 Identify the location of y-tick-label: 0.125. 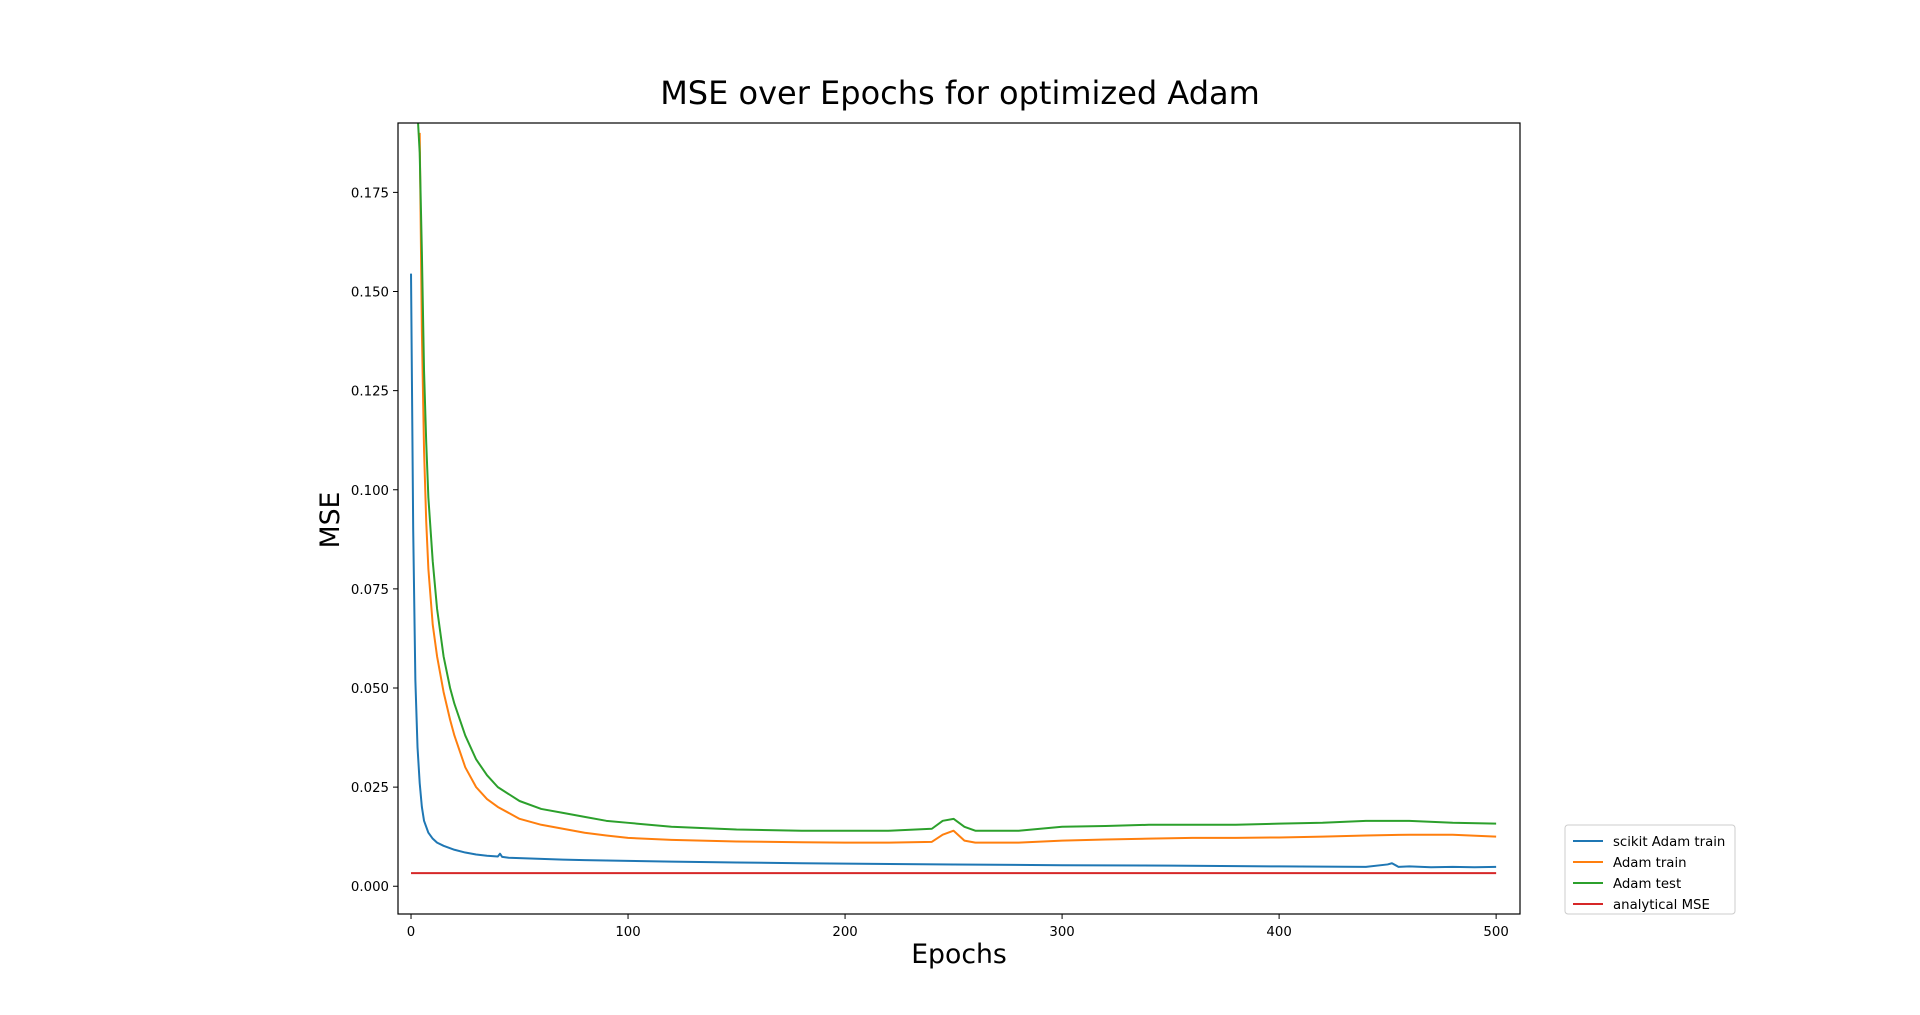
(370, 392).